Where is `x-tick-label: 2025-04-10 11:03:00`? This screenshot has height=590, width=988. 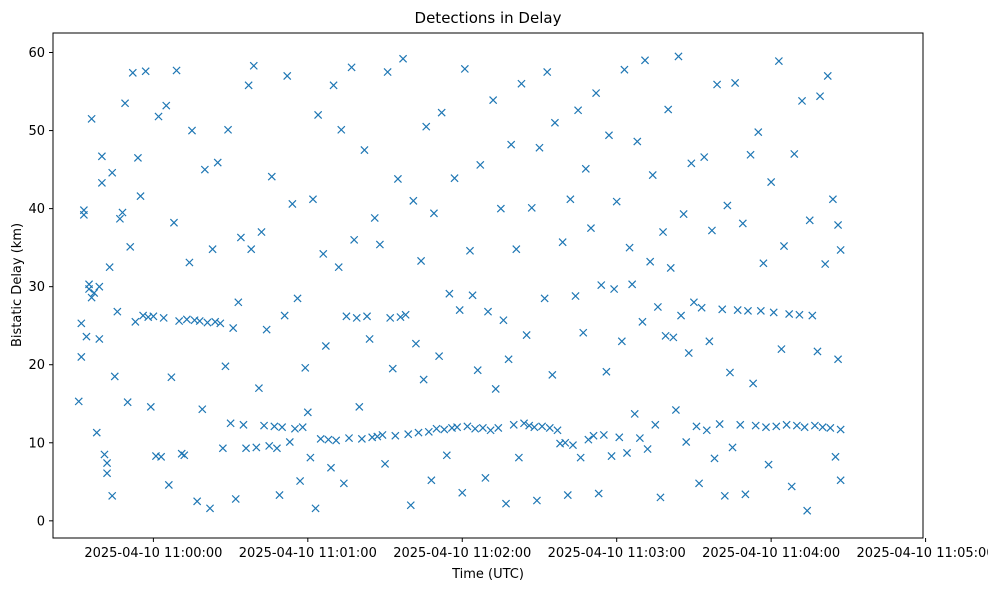 x-tick-label: 2025-04-10 11:03:00 is located at coordinates (617, 553).